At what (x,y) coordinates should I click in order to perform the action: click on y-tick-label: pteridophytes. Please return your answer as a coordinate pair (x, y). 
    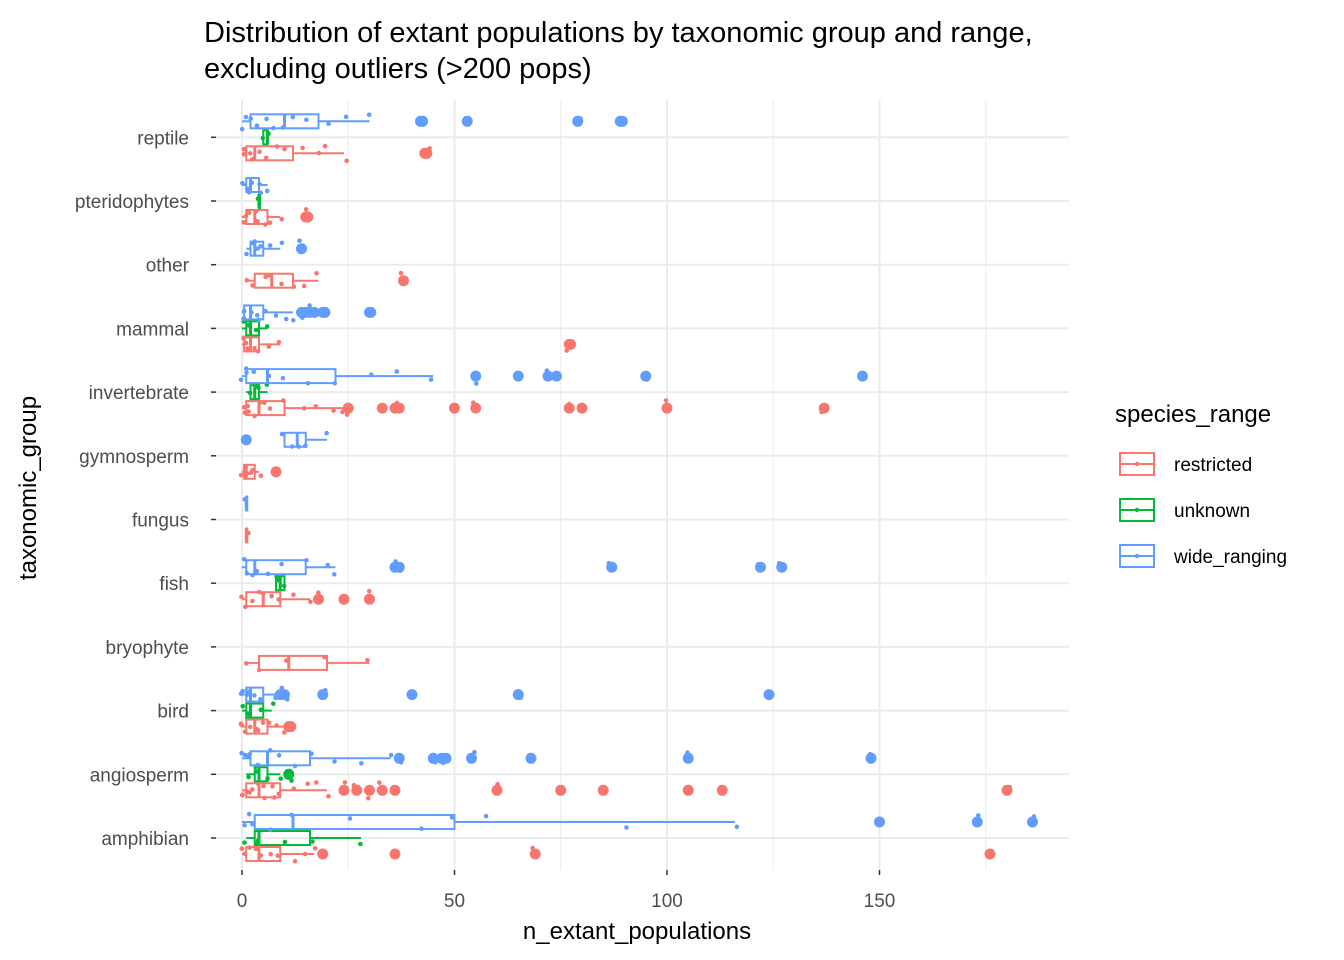
    Looking at the image, I should click on (132, 202).